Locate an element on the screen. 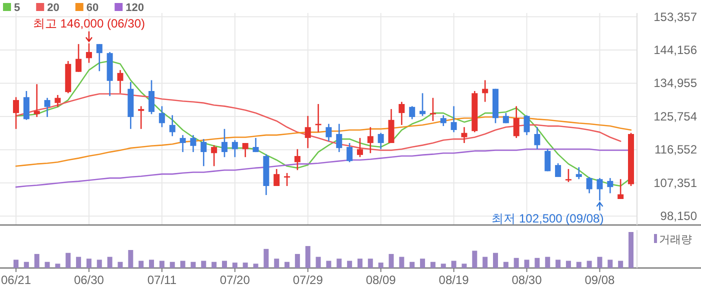 Image resolution: width=701 pixels, height=289 pixels. annotation: 최고 146,000 (06/30) is located at coordinates (89, 23).